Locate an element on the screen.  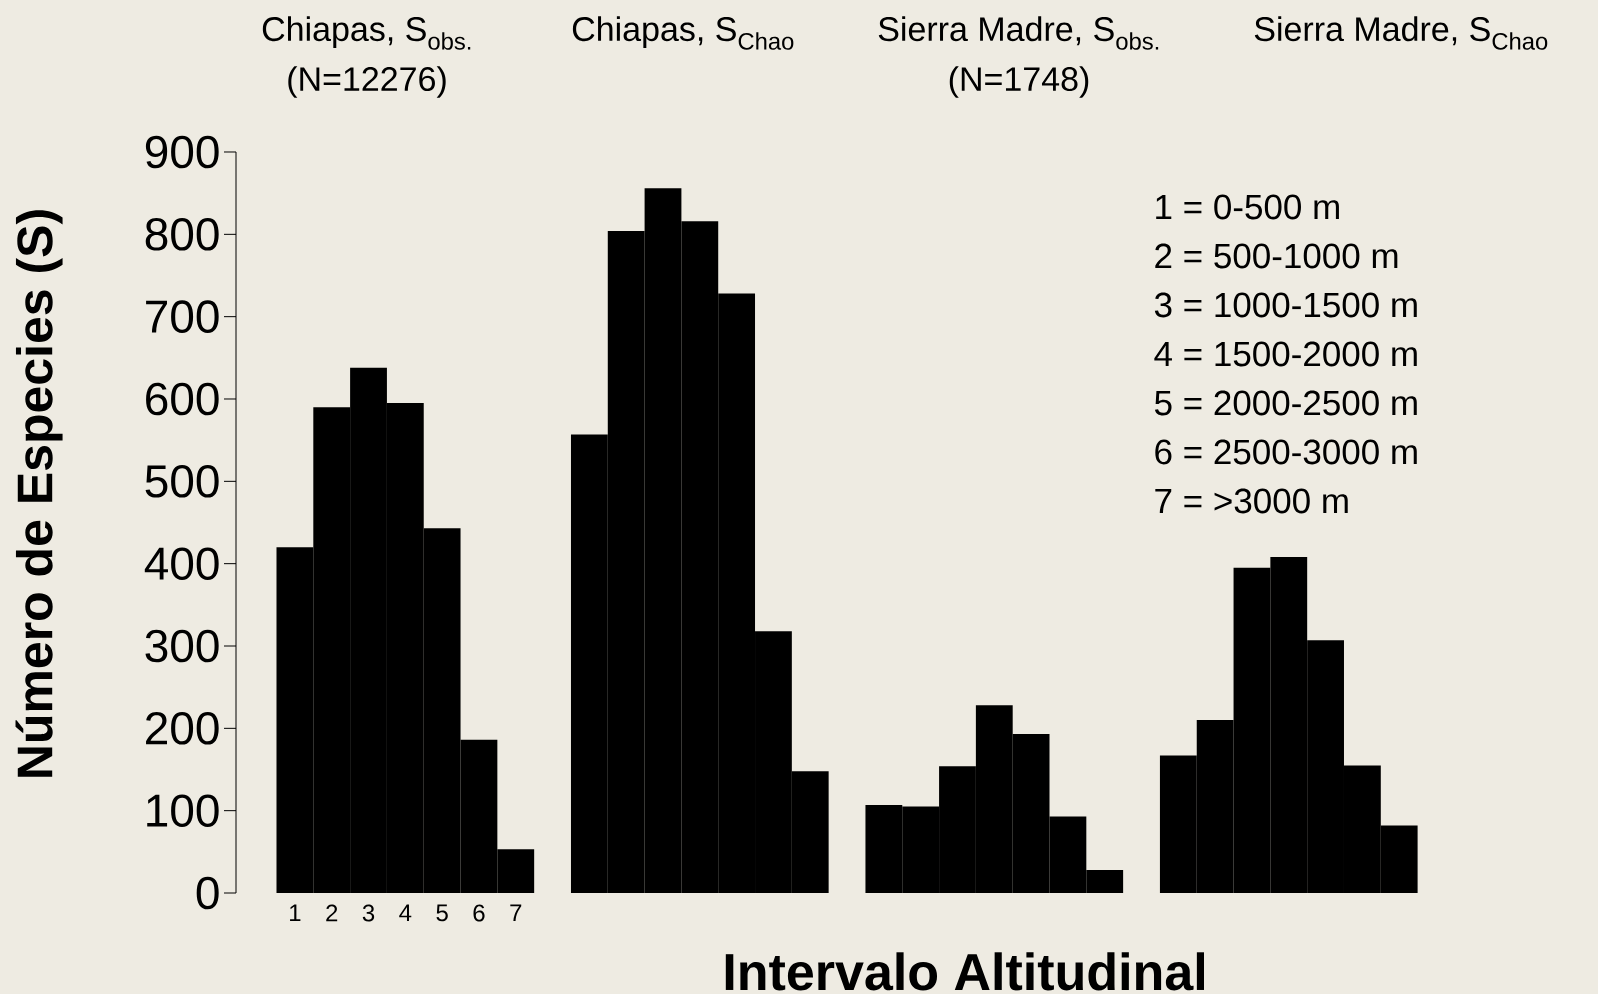
y-tick-label: 300 is located at coordinates (182, 646).